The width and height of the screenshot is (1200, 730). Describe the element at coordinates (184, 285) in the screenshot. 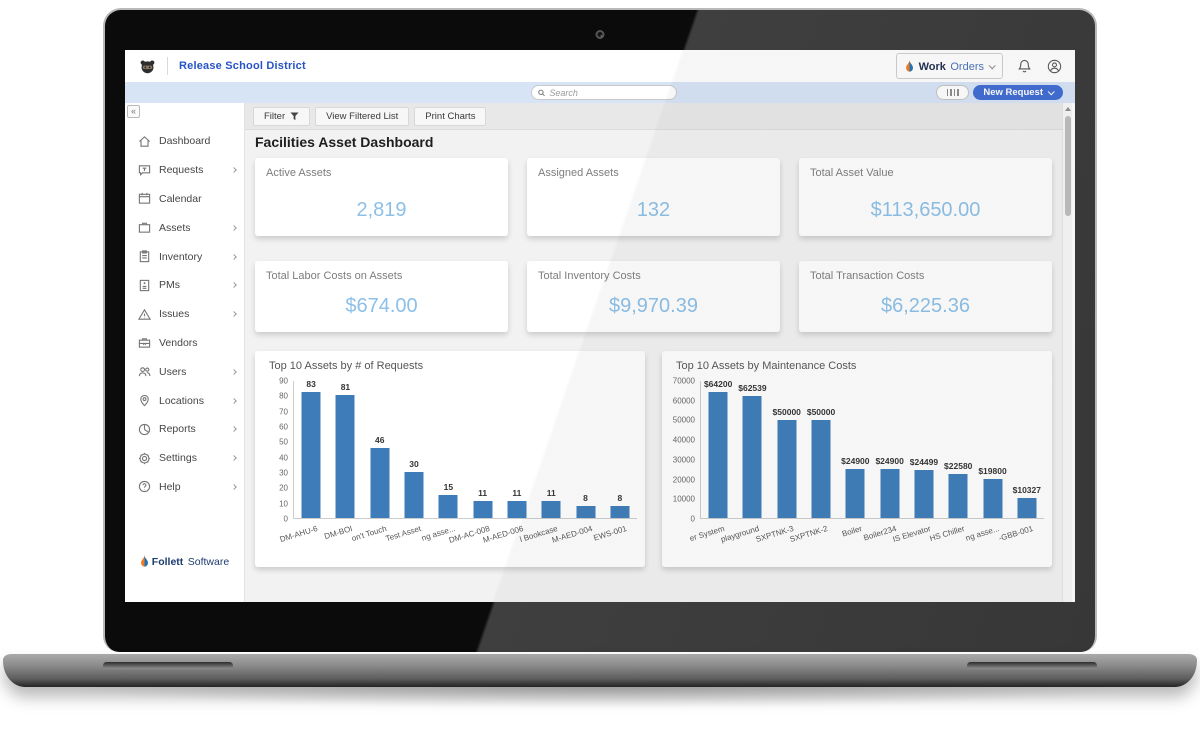

I see `sidebar-item-pms: PMs` at that location.